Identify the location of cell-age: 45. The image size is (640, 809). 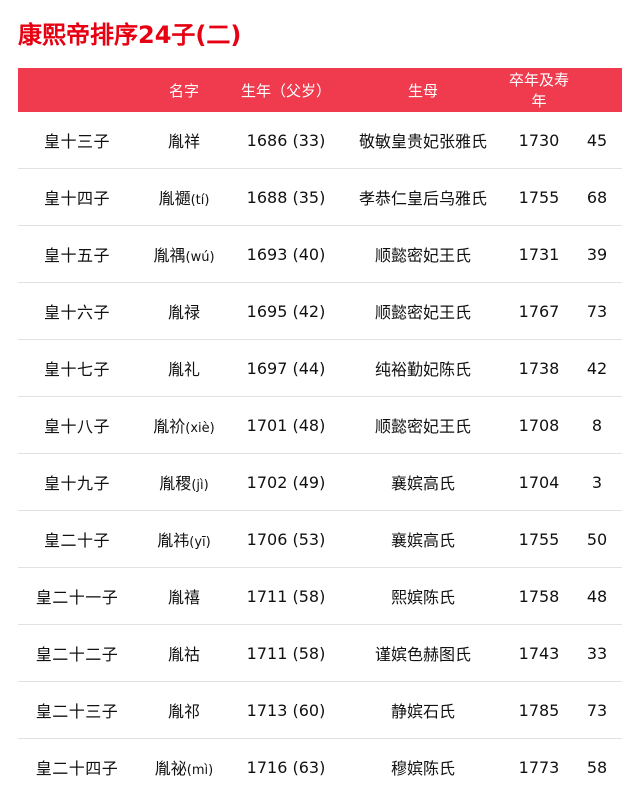
(597, 140).